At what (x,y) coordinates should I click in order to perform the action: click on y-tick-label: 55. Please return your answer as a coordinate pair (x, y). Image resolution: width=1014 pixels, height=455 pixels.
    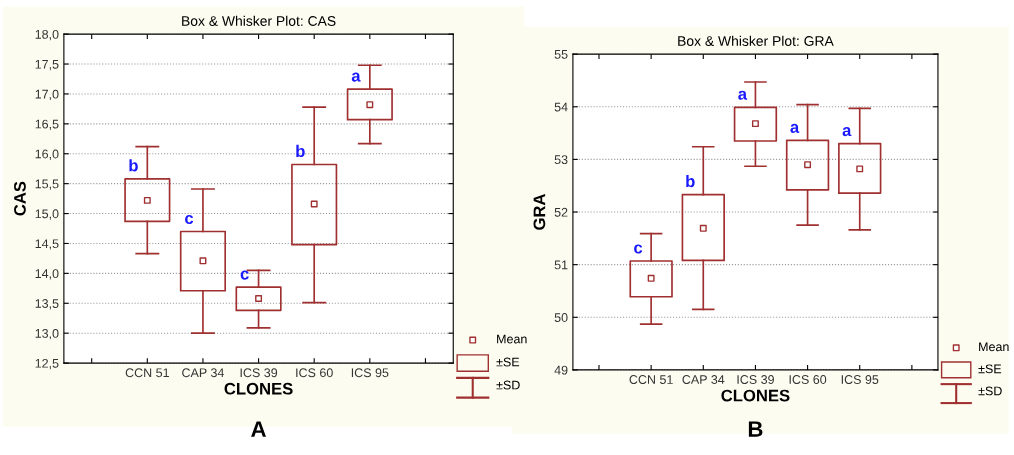
    Looking at the image, I should click on (561, 54).